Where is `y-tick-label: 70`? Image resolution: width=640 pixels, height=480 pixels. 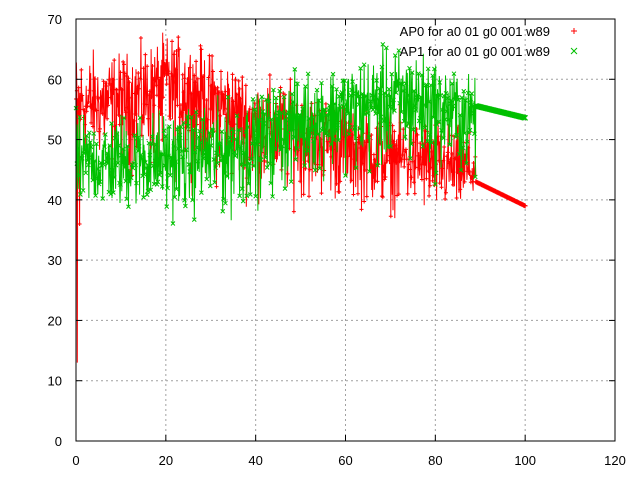
y-tick-label: 70 is located at coordinates (55, 19).